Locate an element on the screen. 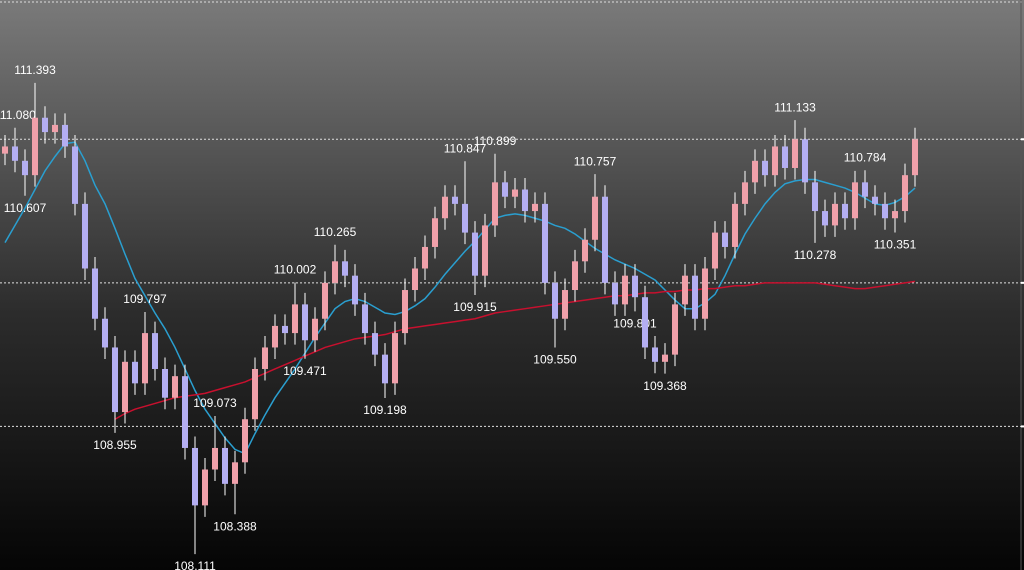 The image size is (1024, 570). low-label: 108.111 is located at coordinates (195, 564).